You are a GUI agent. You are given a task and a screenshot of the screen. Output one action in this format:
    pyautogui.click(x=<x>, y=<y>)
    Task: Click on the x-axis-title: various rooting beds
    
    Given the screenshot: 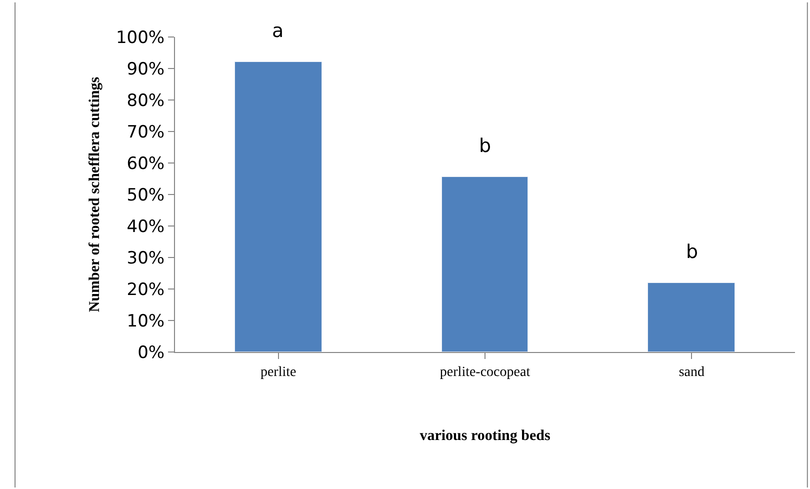 What is the action you would take?
    pyautogui.click(x=485, y=436)
    